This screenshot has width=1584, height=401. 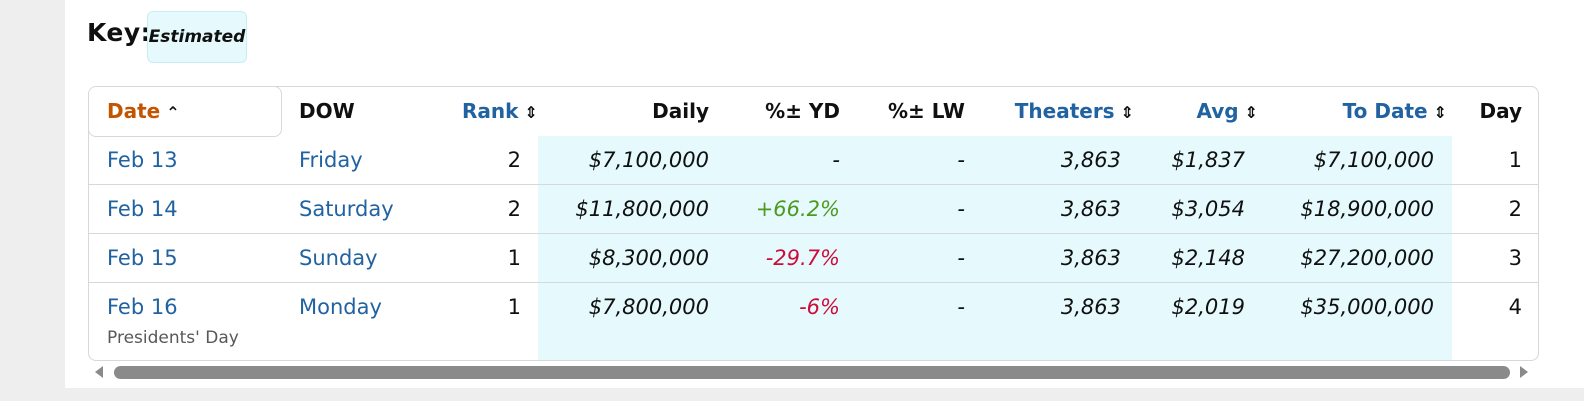 I want to click on row-date-link: Feb 15, so click(x=142, y=258).